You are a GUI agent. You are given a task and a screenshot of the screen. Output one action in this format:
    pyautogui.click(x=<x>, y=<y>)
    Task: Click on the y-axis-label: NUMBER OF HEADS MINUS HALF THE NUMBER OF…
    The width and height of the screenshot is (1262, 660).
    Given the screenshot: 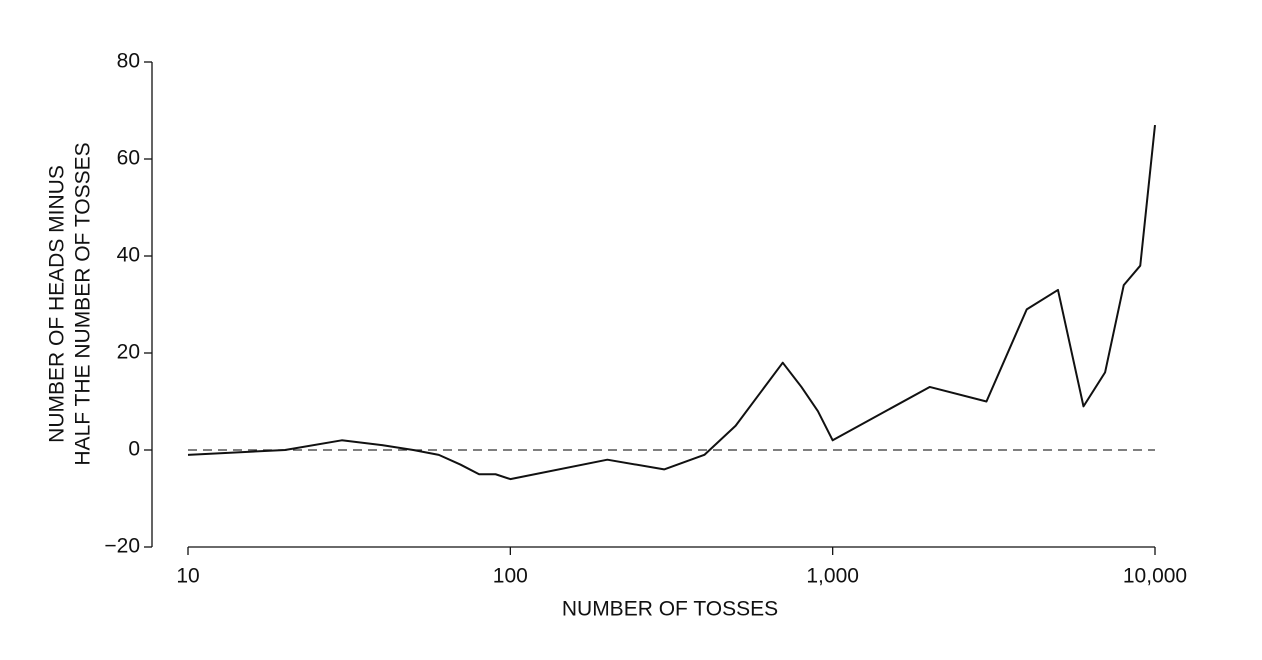 What is the action you would take?
    pyautogui.click(x=70, y=303)
    